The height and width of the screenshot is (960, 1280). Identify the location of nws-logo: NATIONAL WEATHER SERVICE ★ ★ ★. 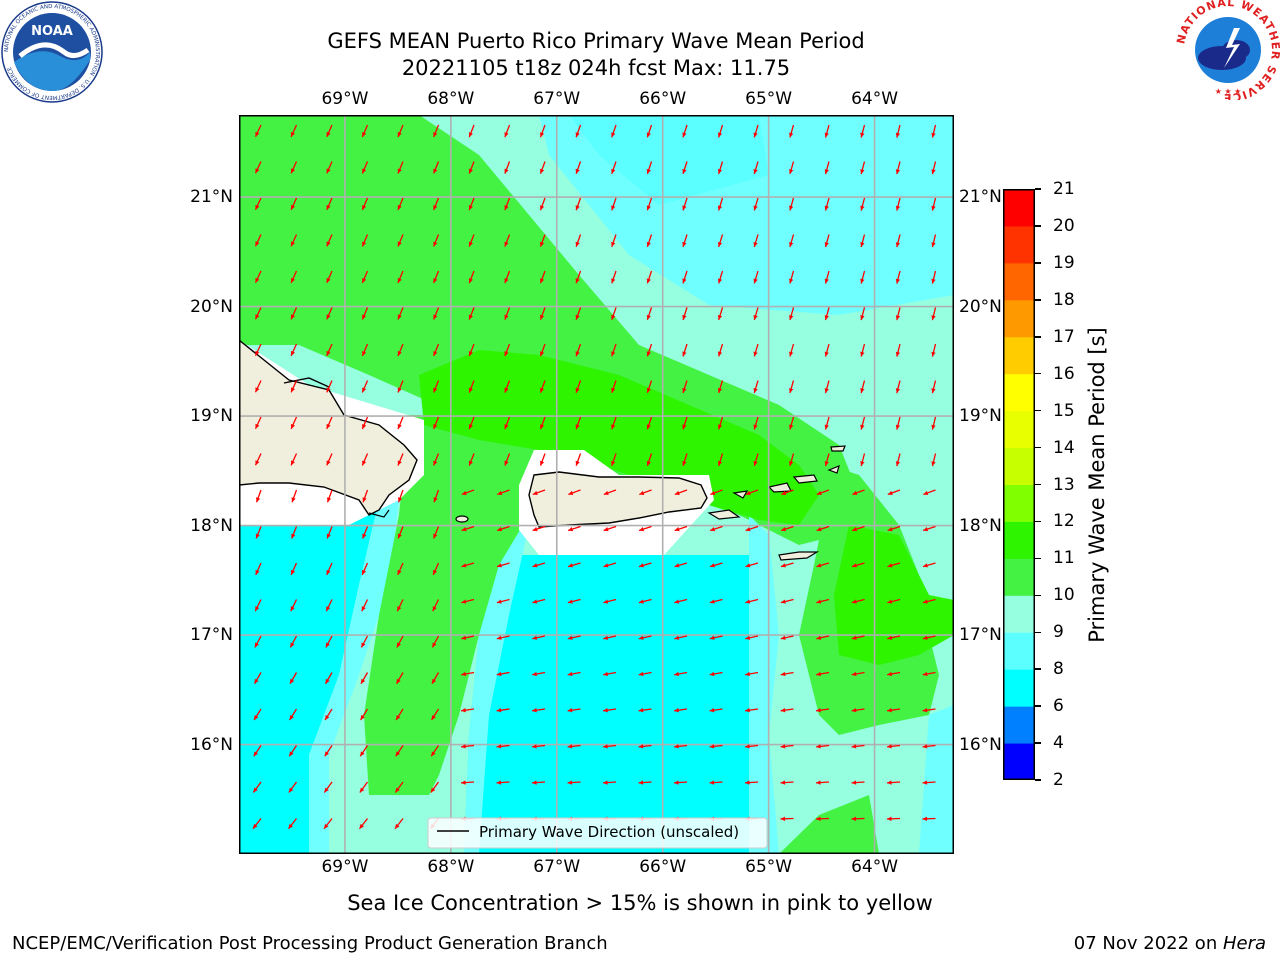
(1228, 50).